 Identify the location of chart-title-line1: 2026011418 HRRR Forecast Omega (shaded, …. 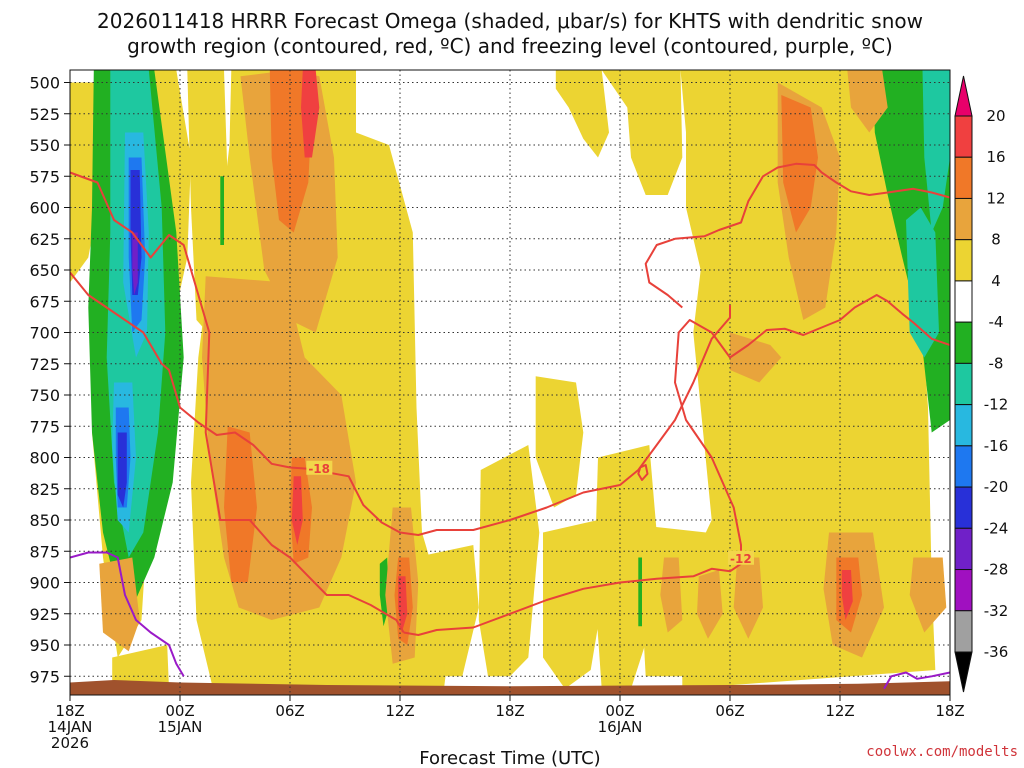
(510, 21).